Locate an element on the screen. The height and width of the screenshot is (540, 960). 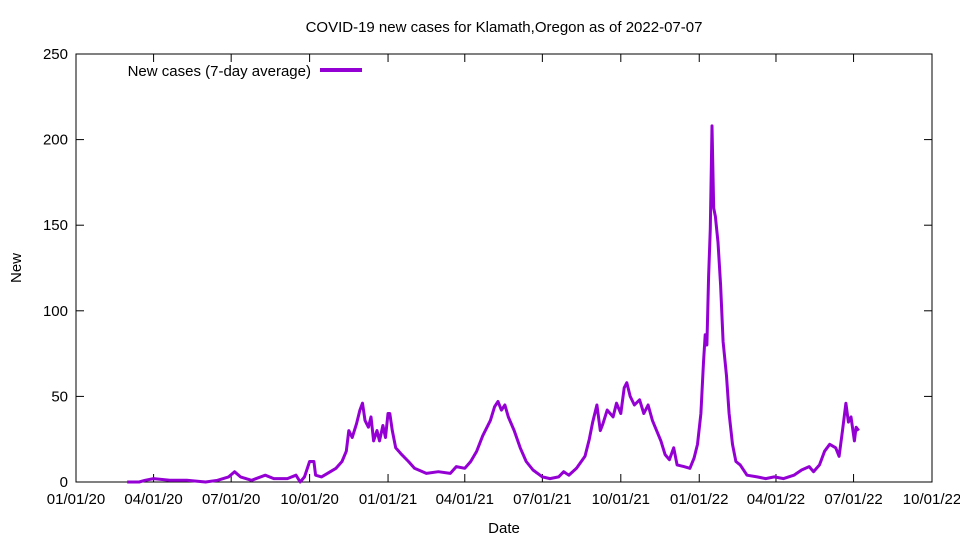
y-axis-title: New is located at coordinates (16, 268).